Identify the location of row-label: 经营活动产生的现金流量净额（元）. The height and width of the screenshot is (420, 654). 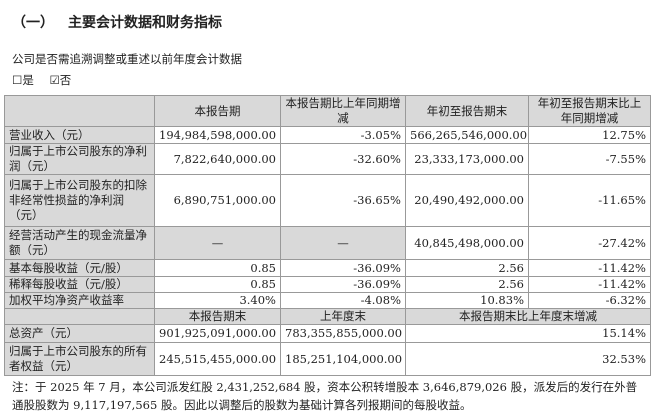
(79, 243).